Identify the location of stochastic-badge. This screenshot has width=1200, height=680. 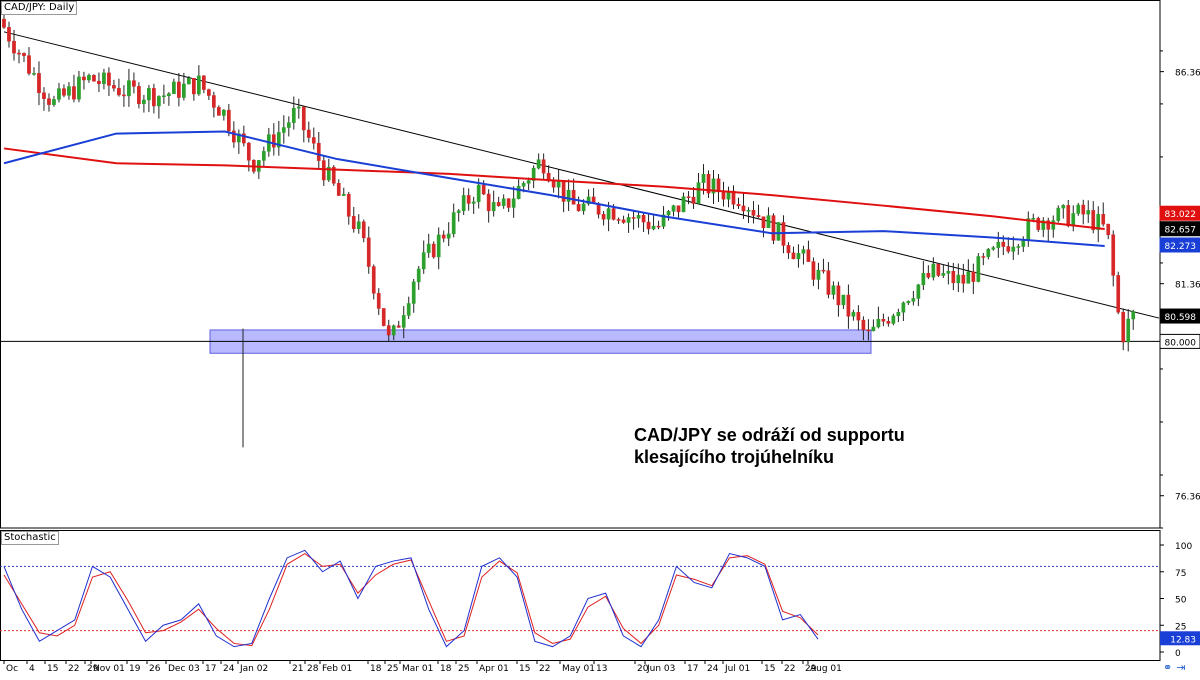
(1180, 638).